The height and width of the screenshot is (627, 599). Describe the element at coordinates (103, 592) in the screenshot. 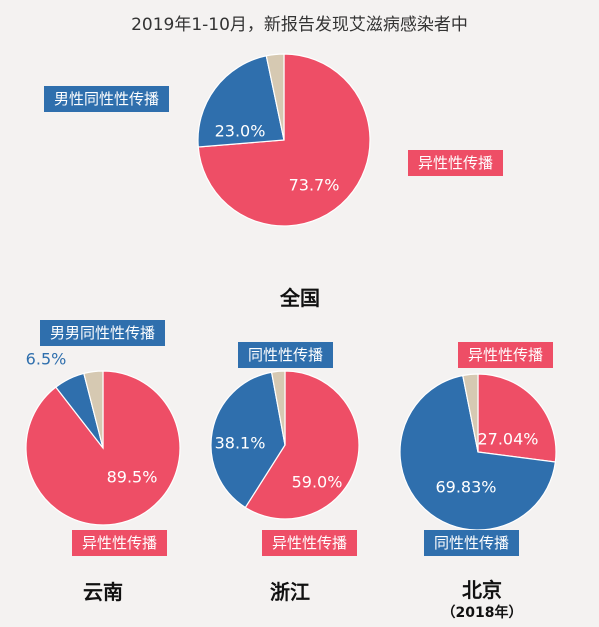

I see `region-yunnan: 云南` at that location.